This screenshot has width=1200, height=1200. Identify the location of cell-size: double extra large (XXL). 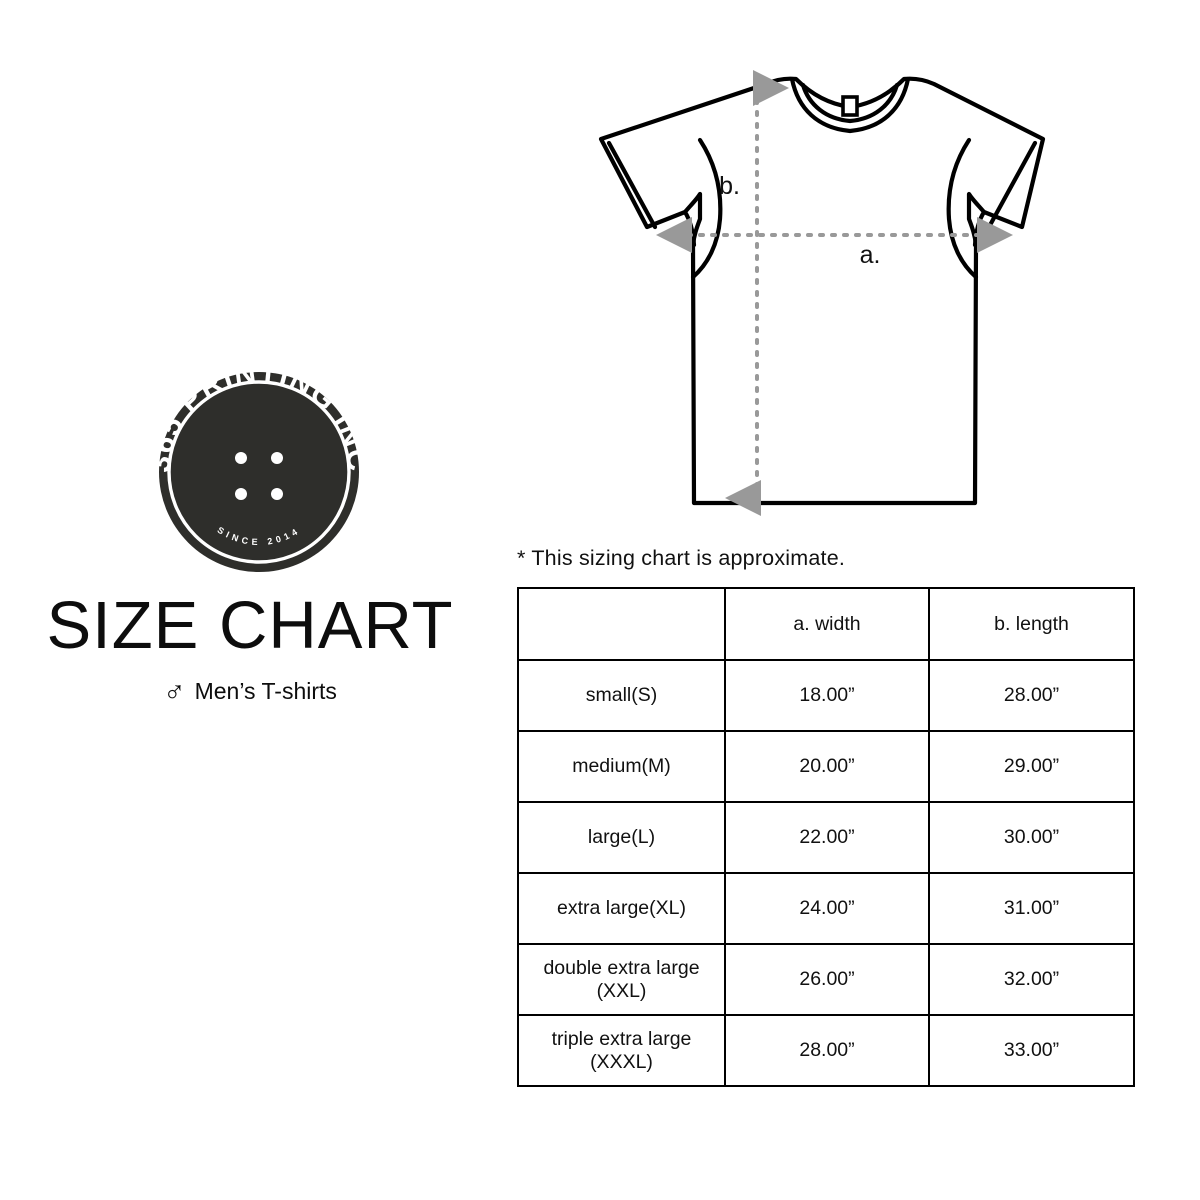
(621, 979).